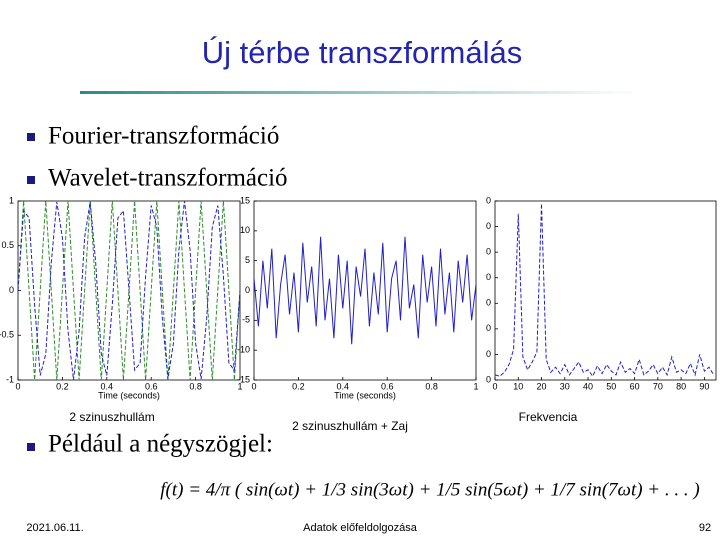 The width and height of the screenshot is (720, 540). I want to click on footer-date: 2021.06.11., so click(54, 528).